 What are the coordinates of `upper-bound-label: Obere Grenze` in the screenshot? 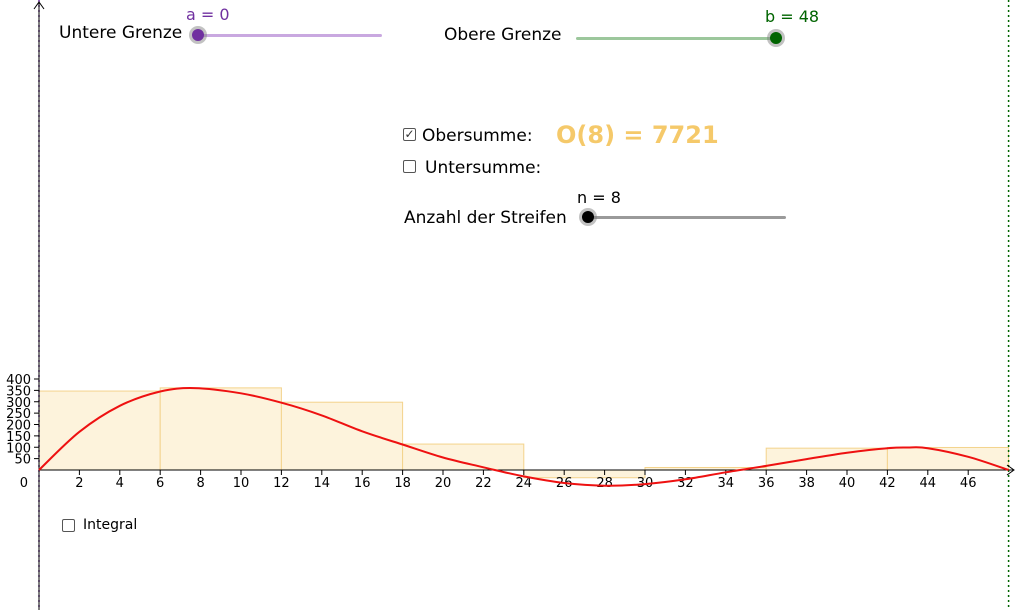 It's located at (503, 35).